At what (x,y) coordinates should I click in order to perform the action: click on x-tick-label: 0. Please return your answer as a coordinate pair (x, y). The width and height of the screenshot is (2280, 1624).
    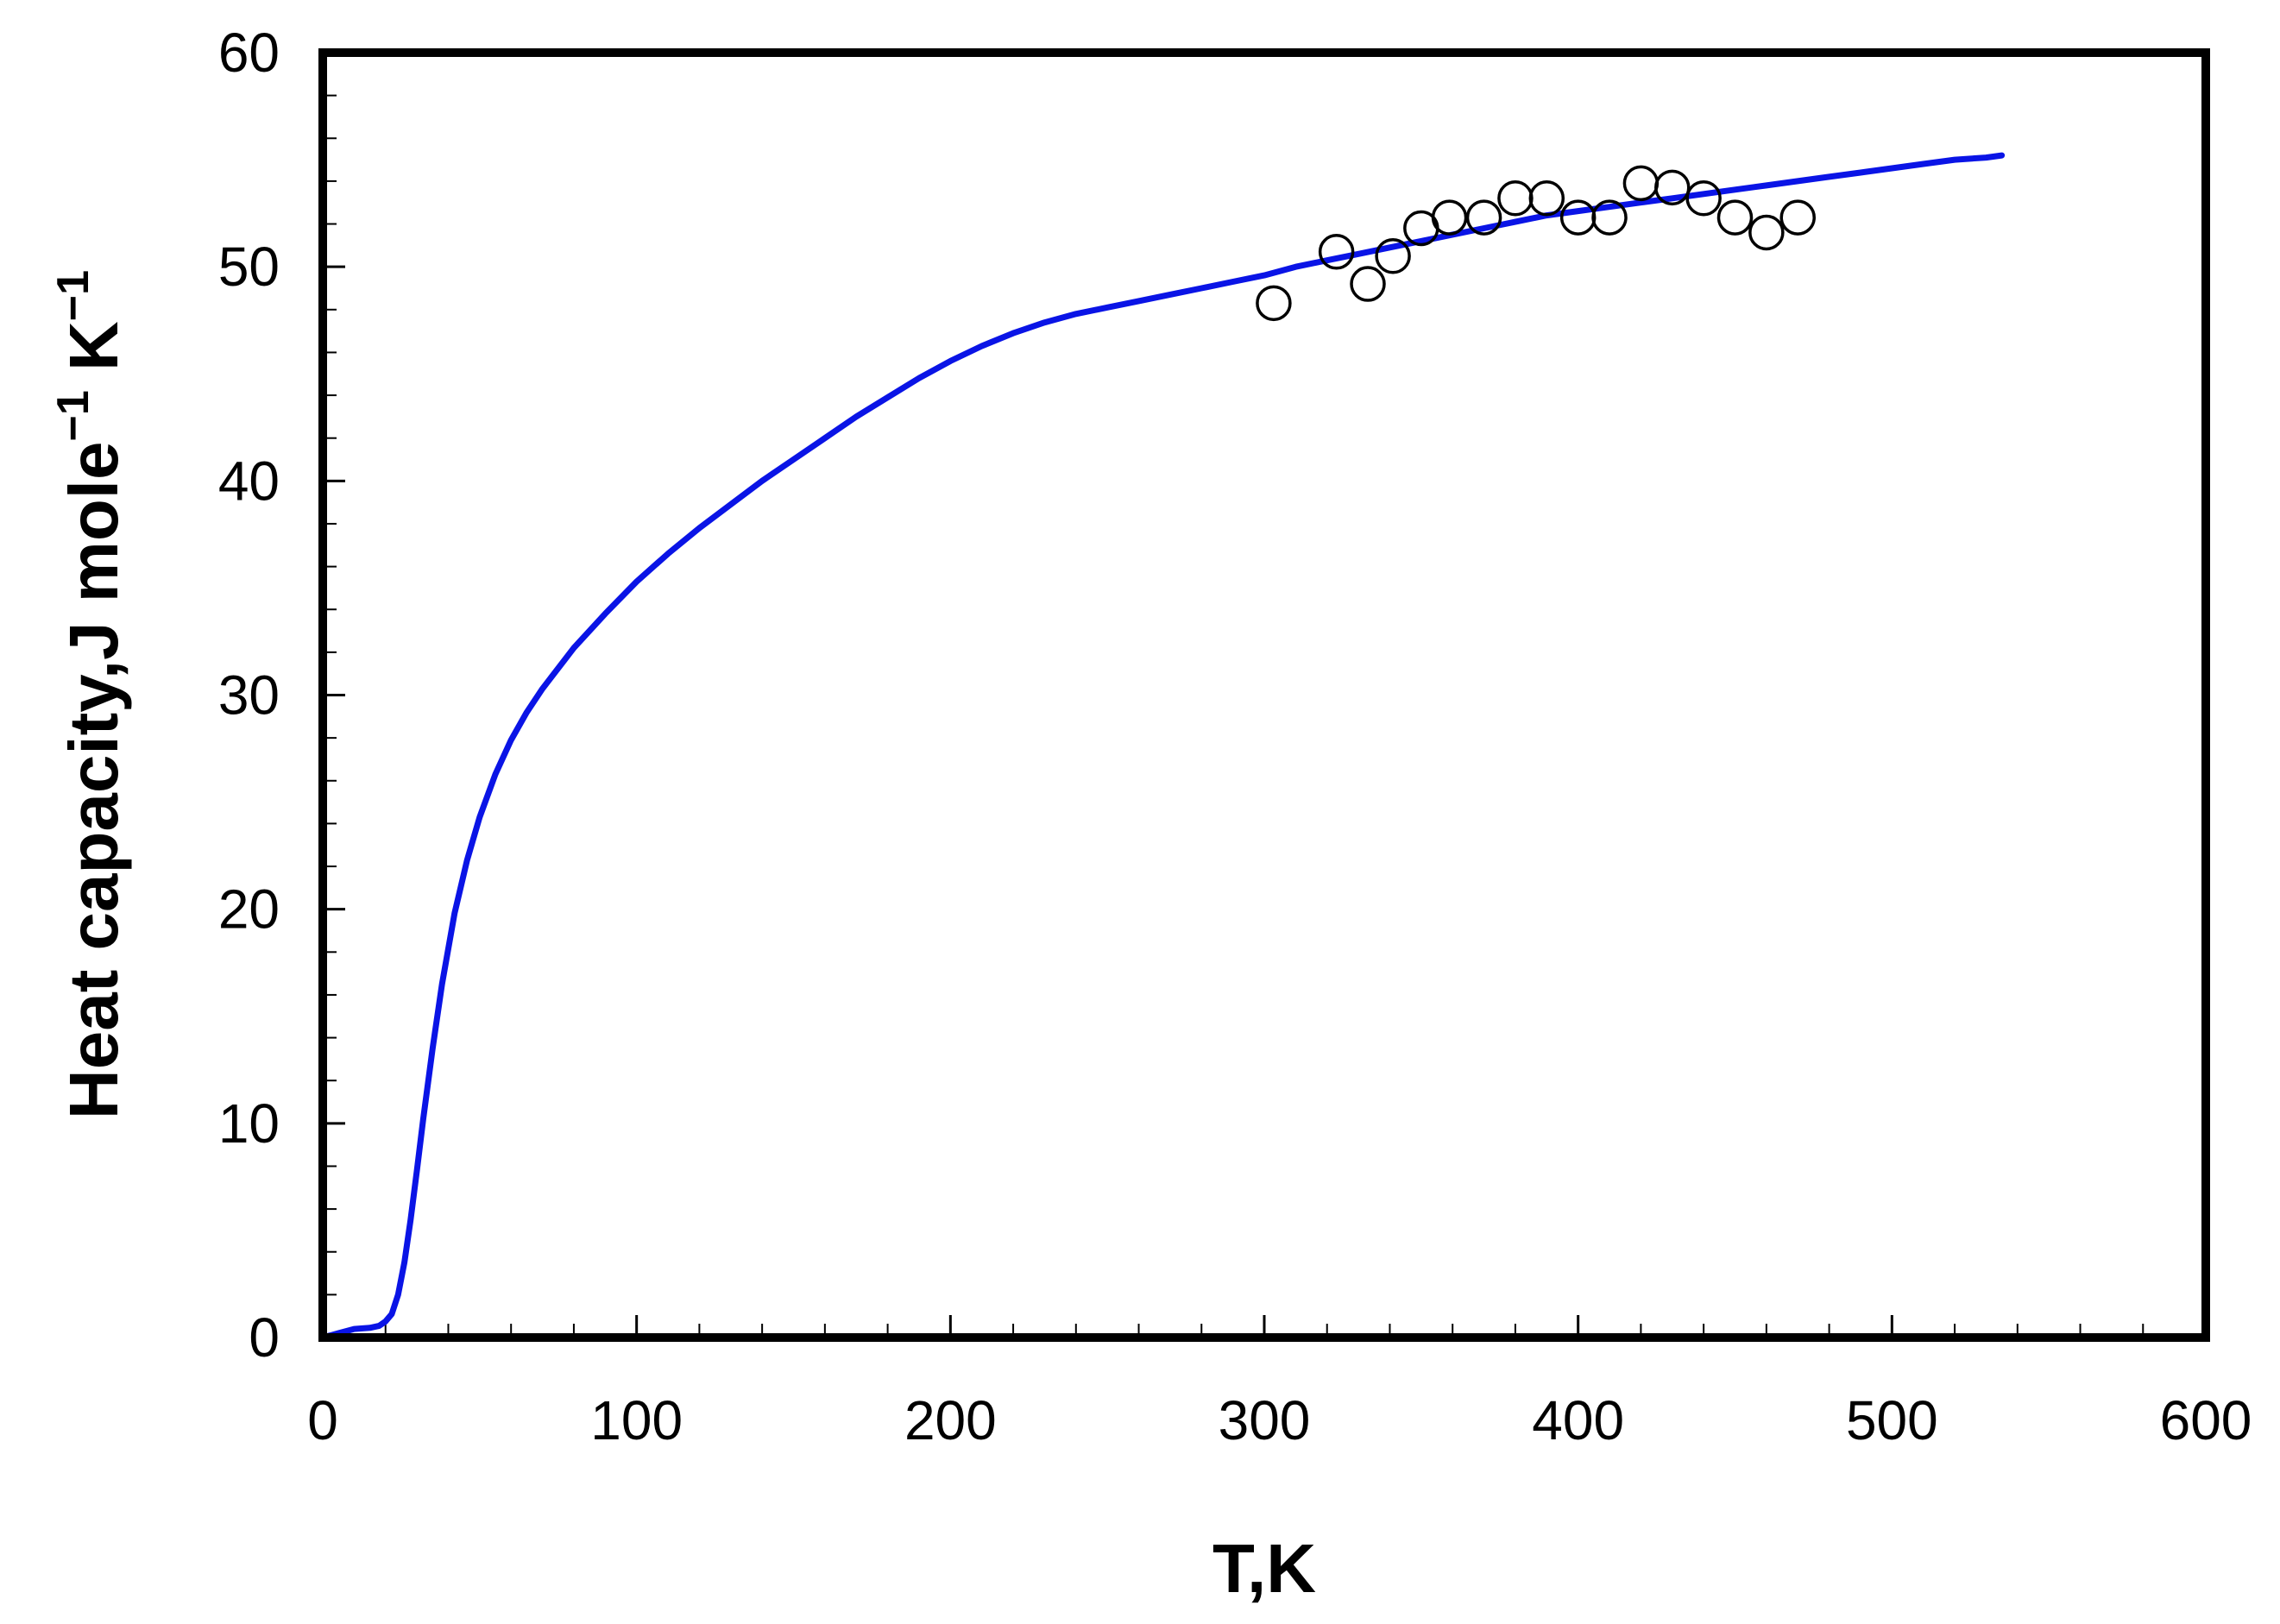
    Looking at the image, I should click on (322, 1420).